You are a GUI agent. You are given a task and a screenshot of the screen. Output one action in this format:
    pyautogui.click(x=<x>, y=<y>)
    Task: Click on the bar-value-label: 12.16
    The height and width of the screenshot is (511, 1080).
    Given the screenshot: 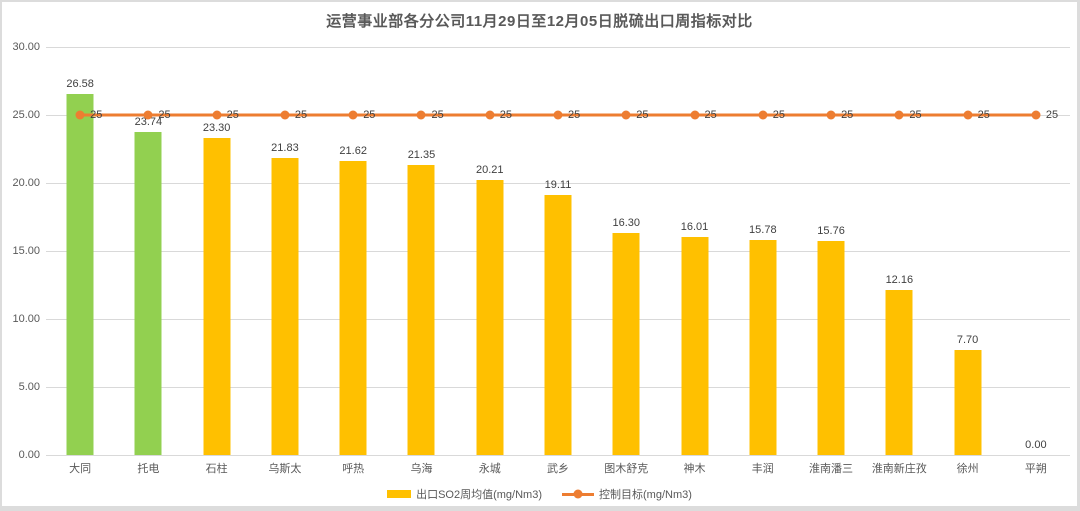 What is the action you would take?
    pyautogui.click(x=899, y=279)
    